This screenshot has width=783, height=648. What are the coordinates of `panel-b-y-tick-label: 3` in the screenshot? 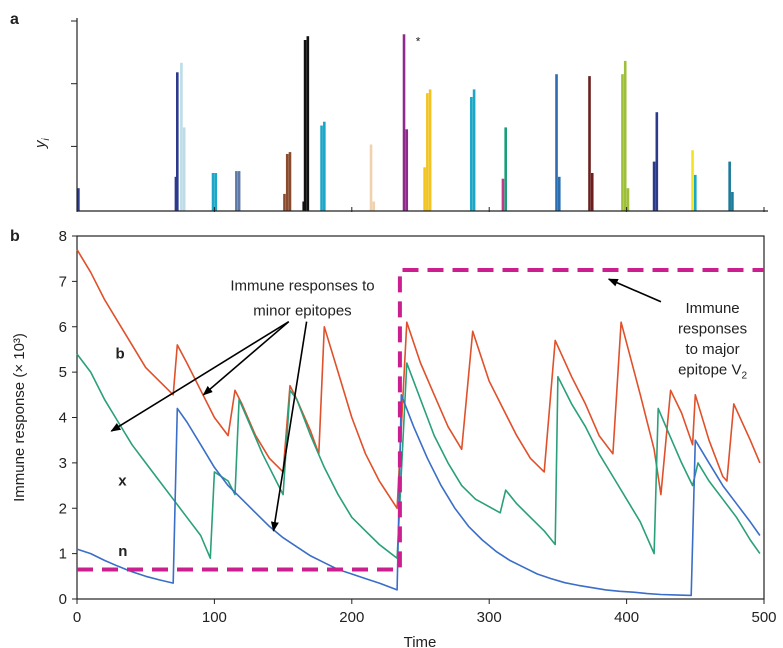 It's located at (63, 463).